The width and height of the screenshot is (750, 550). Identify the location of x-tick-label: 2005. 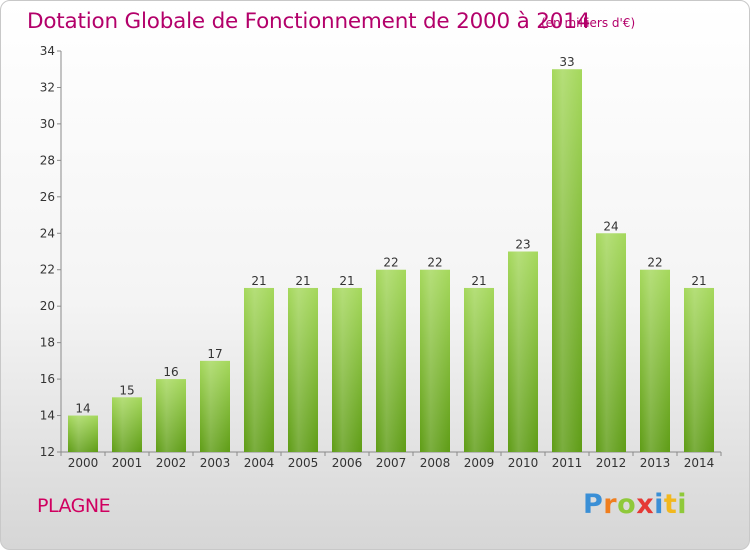
(303, 463).